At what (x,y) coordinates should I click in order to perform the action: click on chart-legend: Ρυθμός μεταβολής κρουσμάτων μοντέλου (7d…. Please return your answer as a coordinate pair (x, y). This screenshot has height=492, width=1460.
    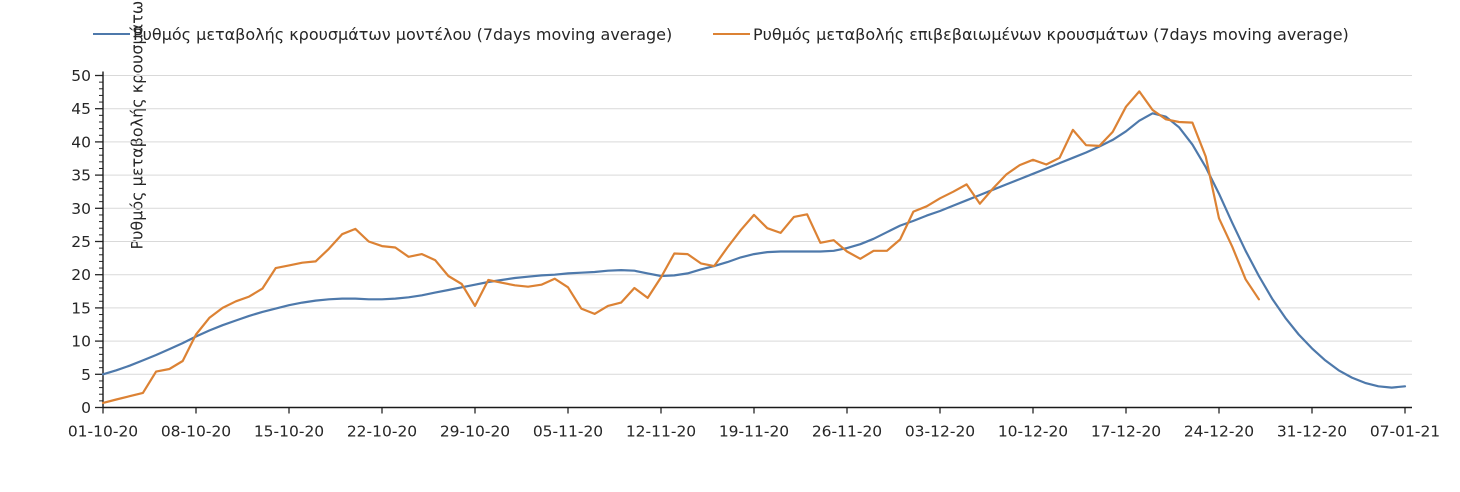
    Looking at the image, I should click on (730, 34).